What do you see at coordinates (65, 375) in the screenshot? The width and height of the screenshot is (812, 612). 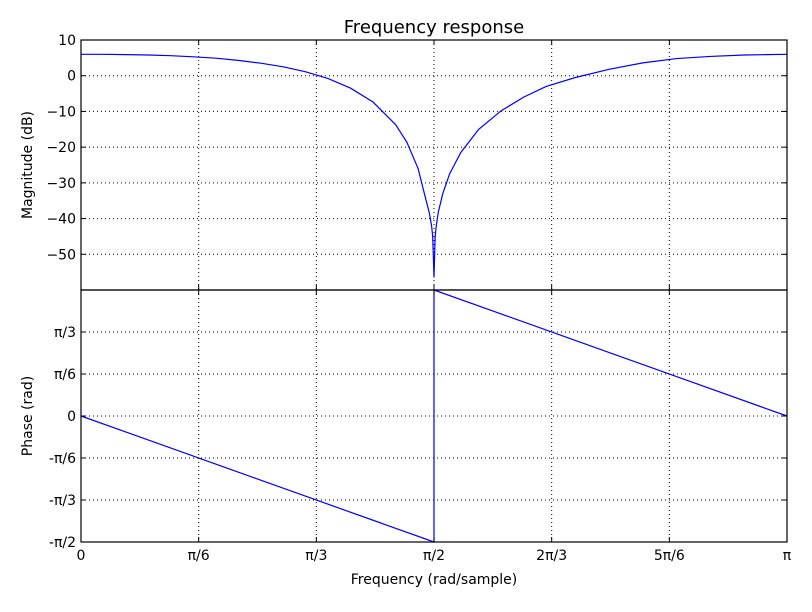 I see `y-tick-label: π/6` at bounding box center [65, 375].